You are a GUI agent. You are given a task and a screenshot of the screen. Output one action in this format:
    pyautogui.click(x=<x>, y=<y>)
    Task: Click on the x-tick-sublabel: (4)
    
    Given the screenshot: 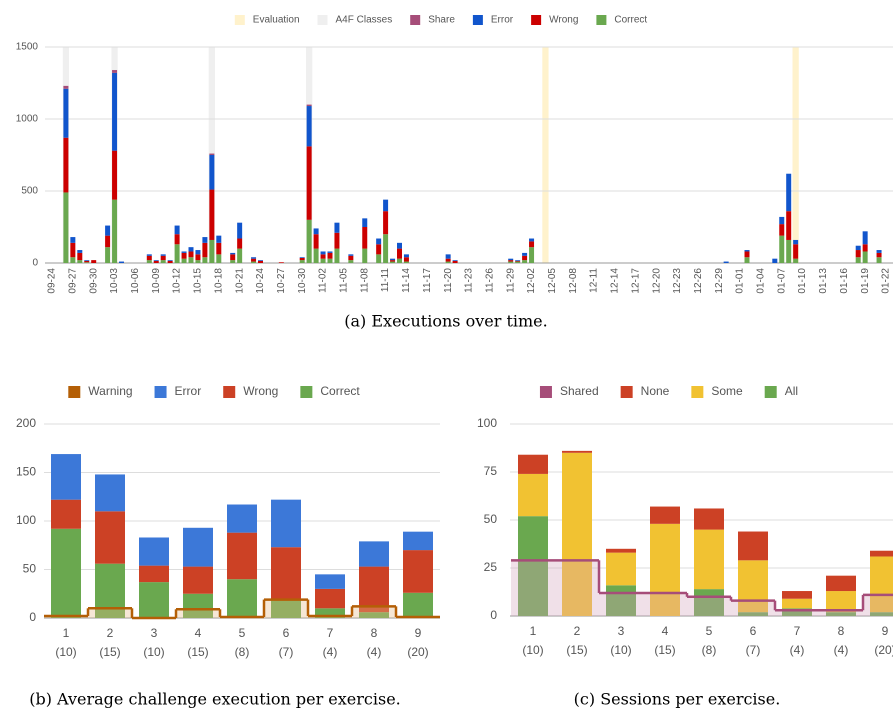 What is the action you would take?
    pyautogui.click(x=330, y=652)
    